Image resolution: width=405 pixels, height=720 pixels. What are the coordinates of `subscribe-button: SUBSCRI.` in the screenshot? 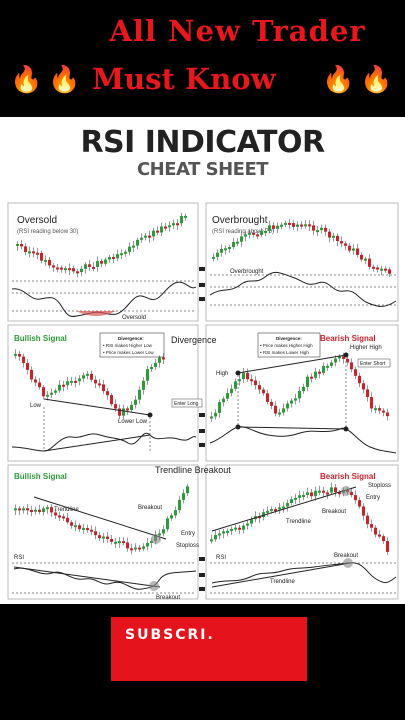 It's located at (209, 649).